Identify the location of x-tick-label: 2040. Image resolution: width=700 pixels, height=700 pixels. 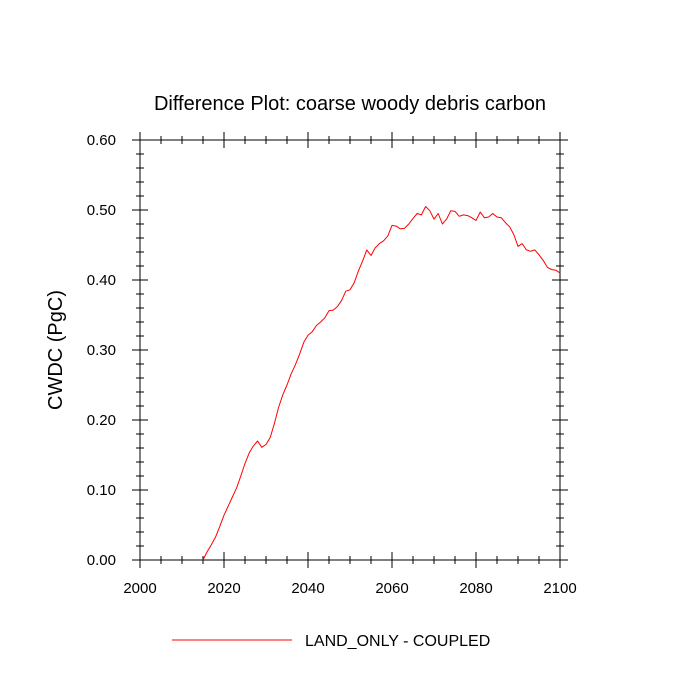
(307, 588).